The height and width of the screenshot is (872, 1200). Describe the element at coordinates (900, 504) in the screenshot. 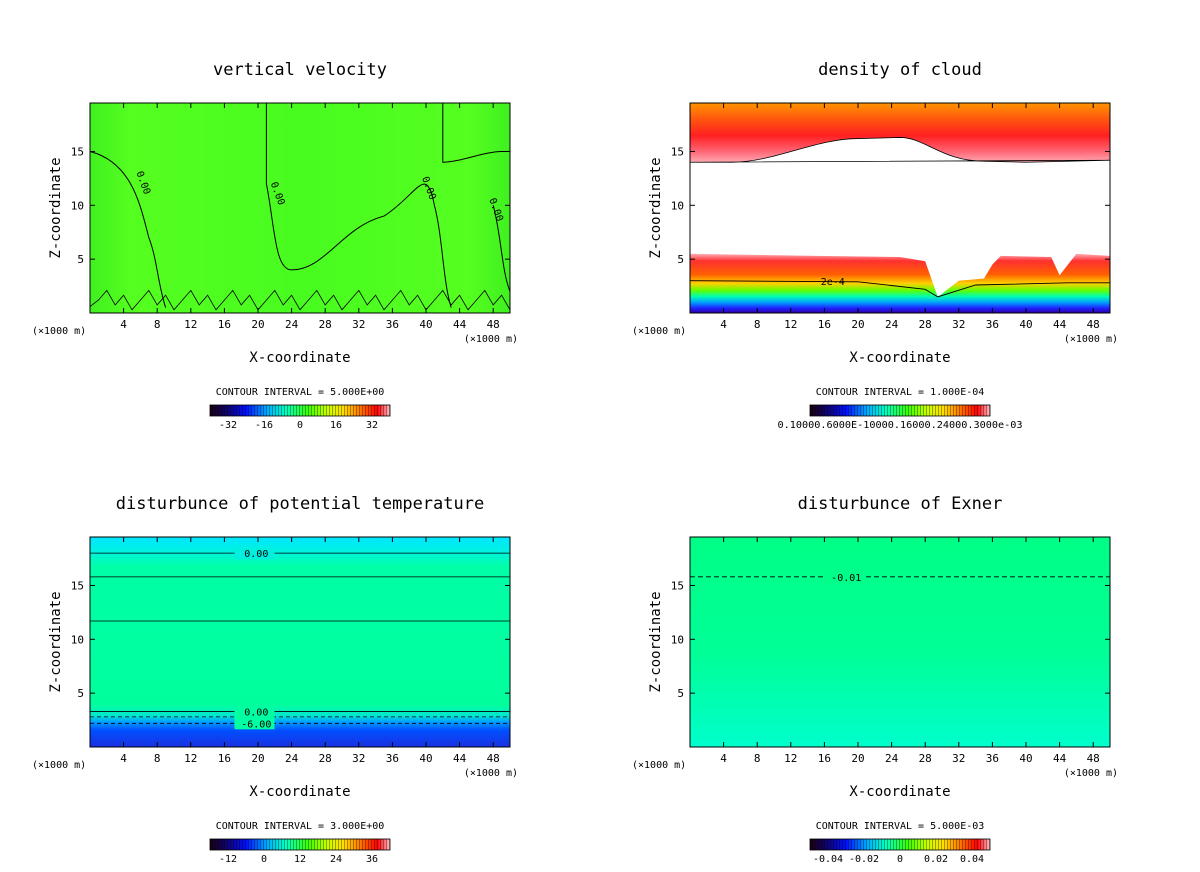

I see `chart-title: disturbunce of Exner` at that location.